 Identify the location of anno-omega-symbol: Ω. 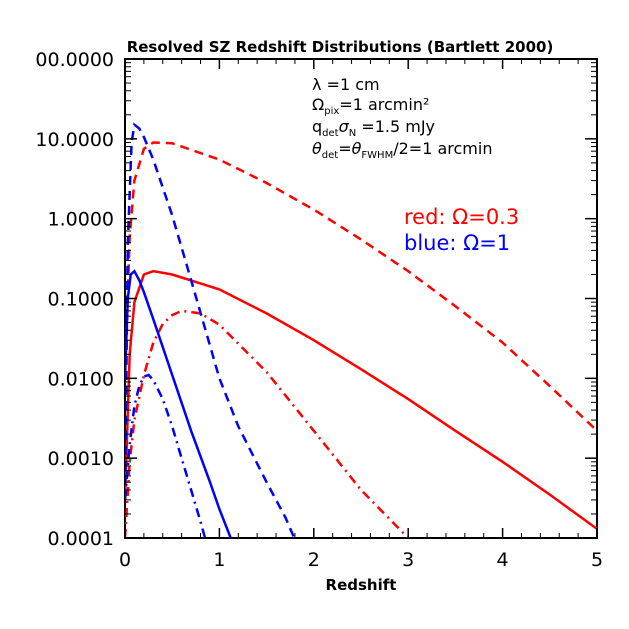
(318, 104).